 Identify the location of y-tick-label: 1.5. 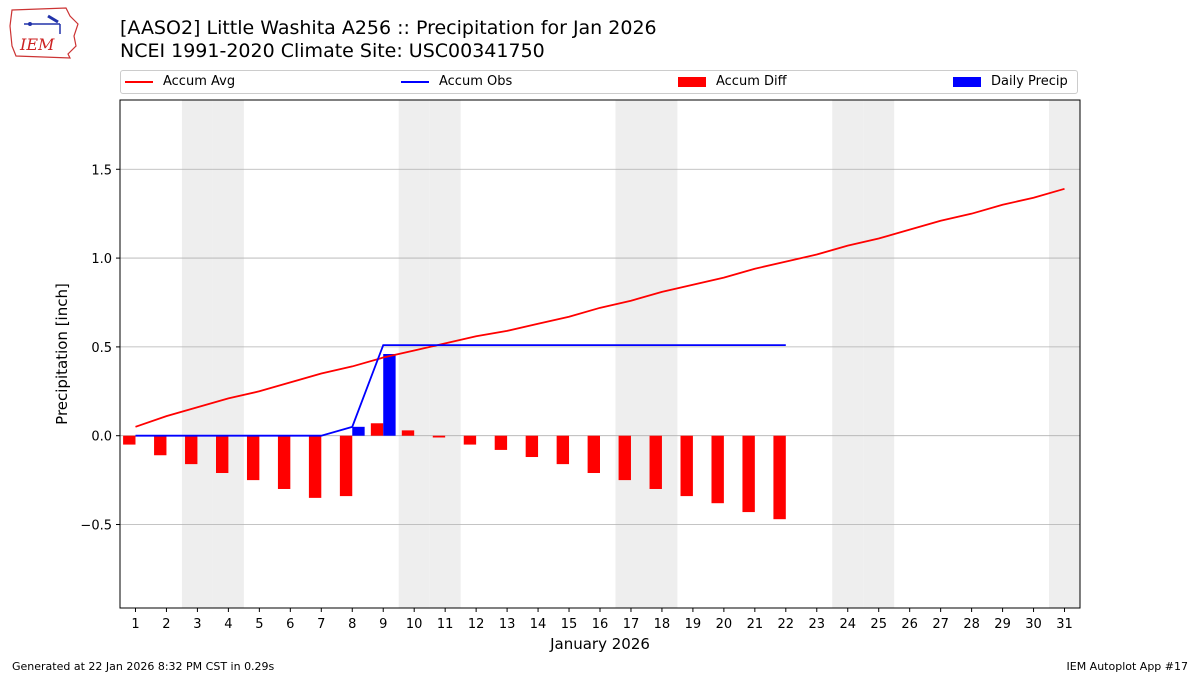
(101, 170).